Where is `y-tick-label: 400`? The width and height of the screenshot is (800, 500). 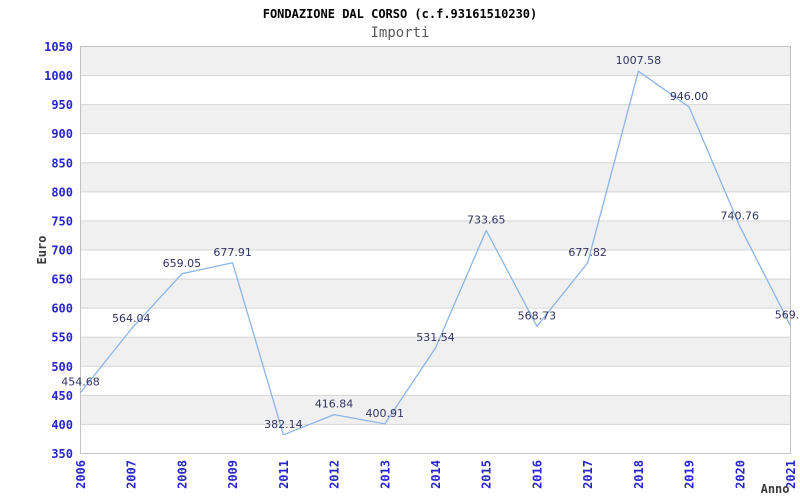
y-tick-label: 400 is located at coordinates (62, 425).